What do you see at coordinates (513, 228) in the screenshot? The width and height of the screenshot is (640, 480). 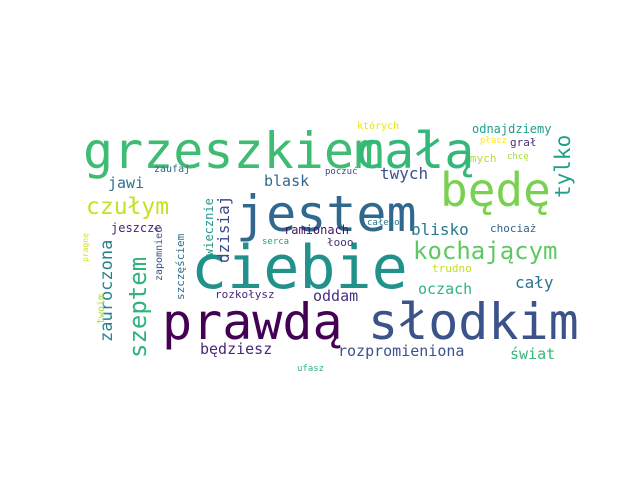 I see `word-chociaz: chociaż` at bounding box center [513, 228].